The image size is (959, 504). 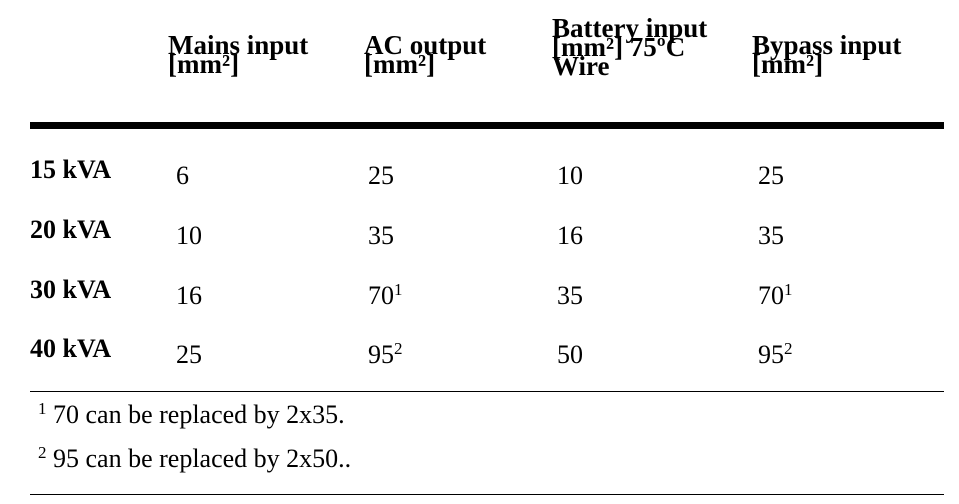 What do you see at coordinates (630, 28) in the screenshot?
I see `header-line: Battery input` at bounding box center [630, 28].